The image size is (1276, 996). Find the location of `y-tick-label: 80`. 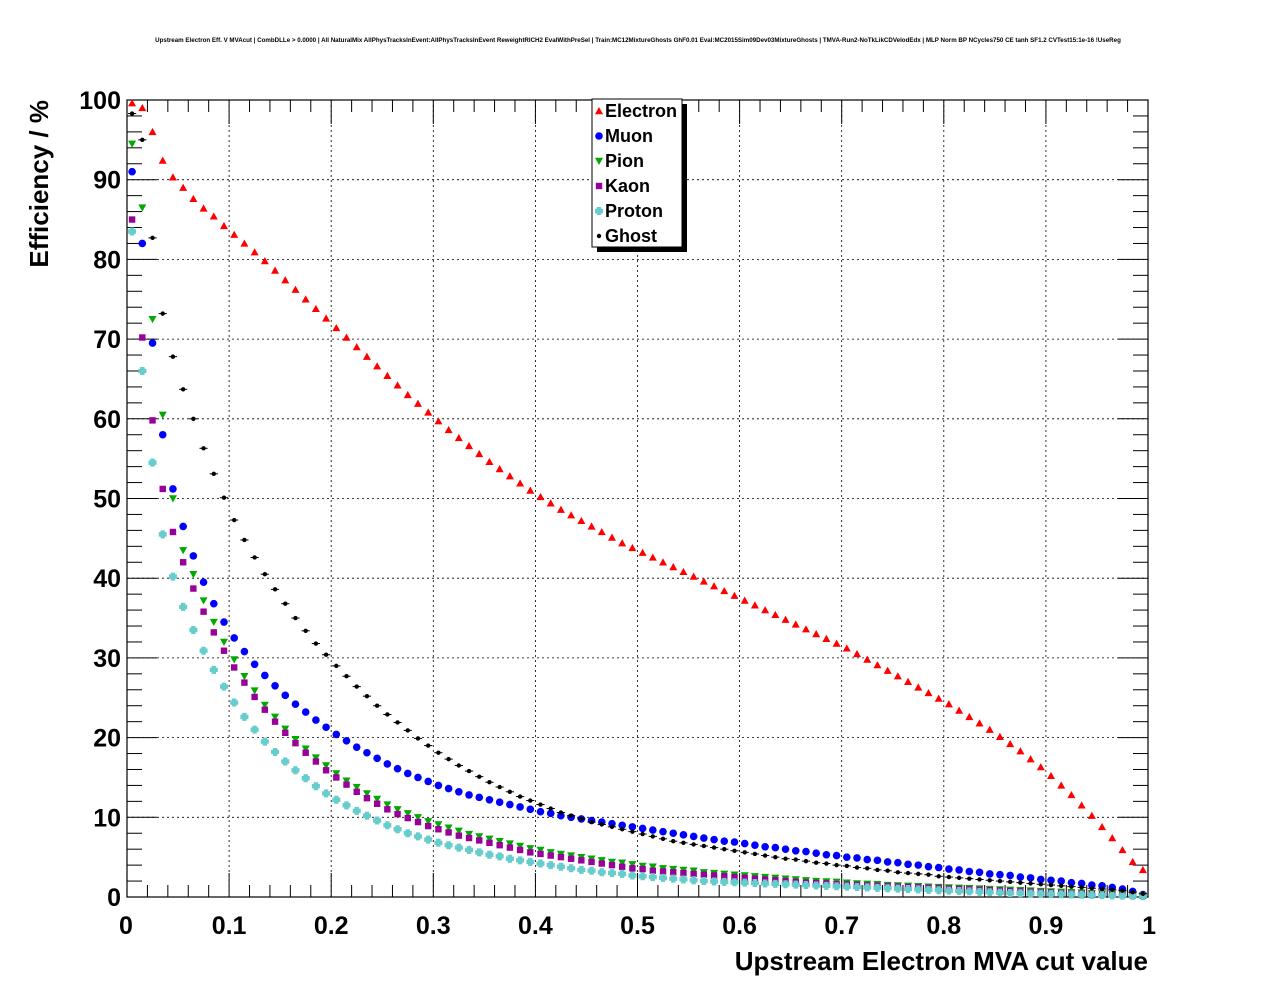

y-tick-label: 80 is located at coordinates (107, 260).